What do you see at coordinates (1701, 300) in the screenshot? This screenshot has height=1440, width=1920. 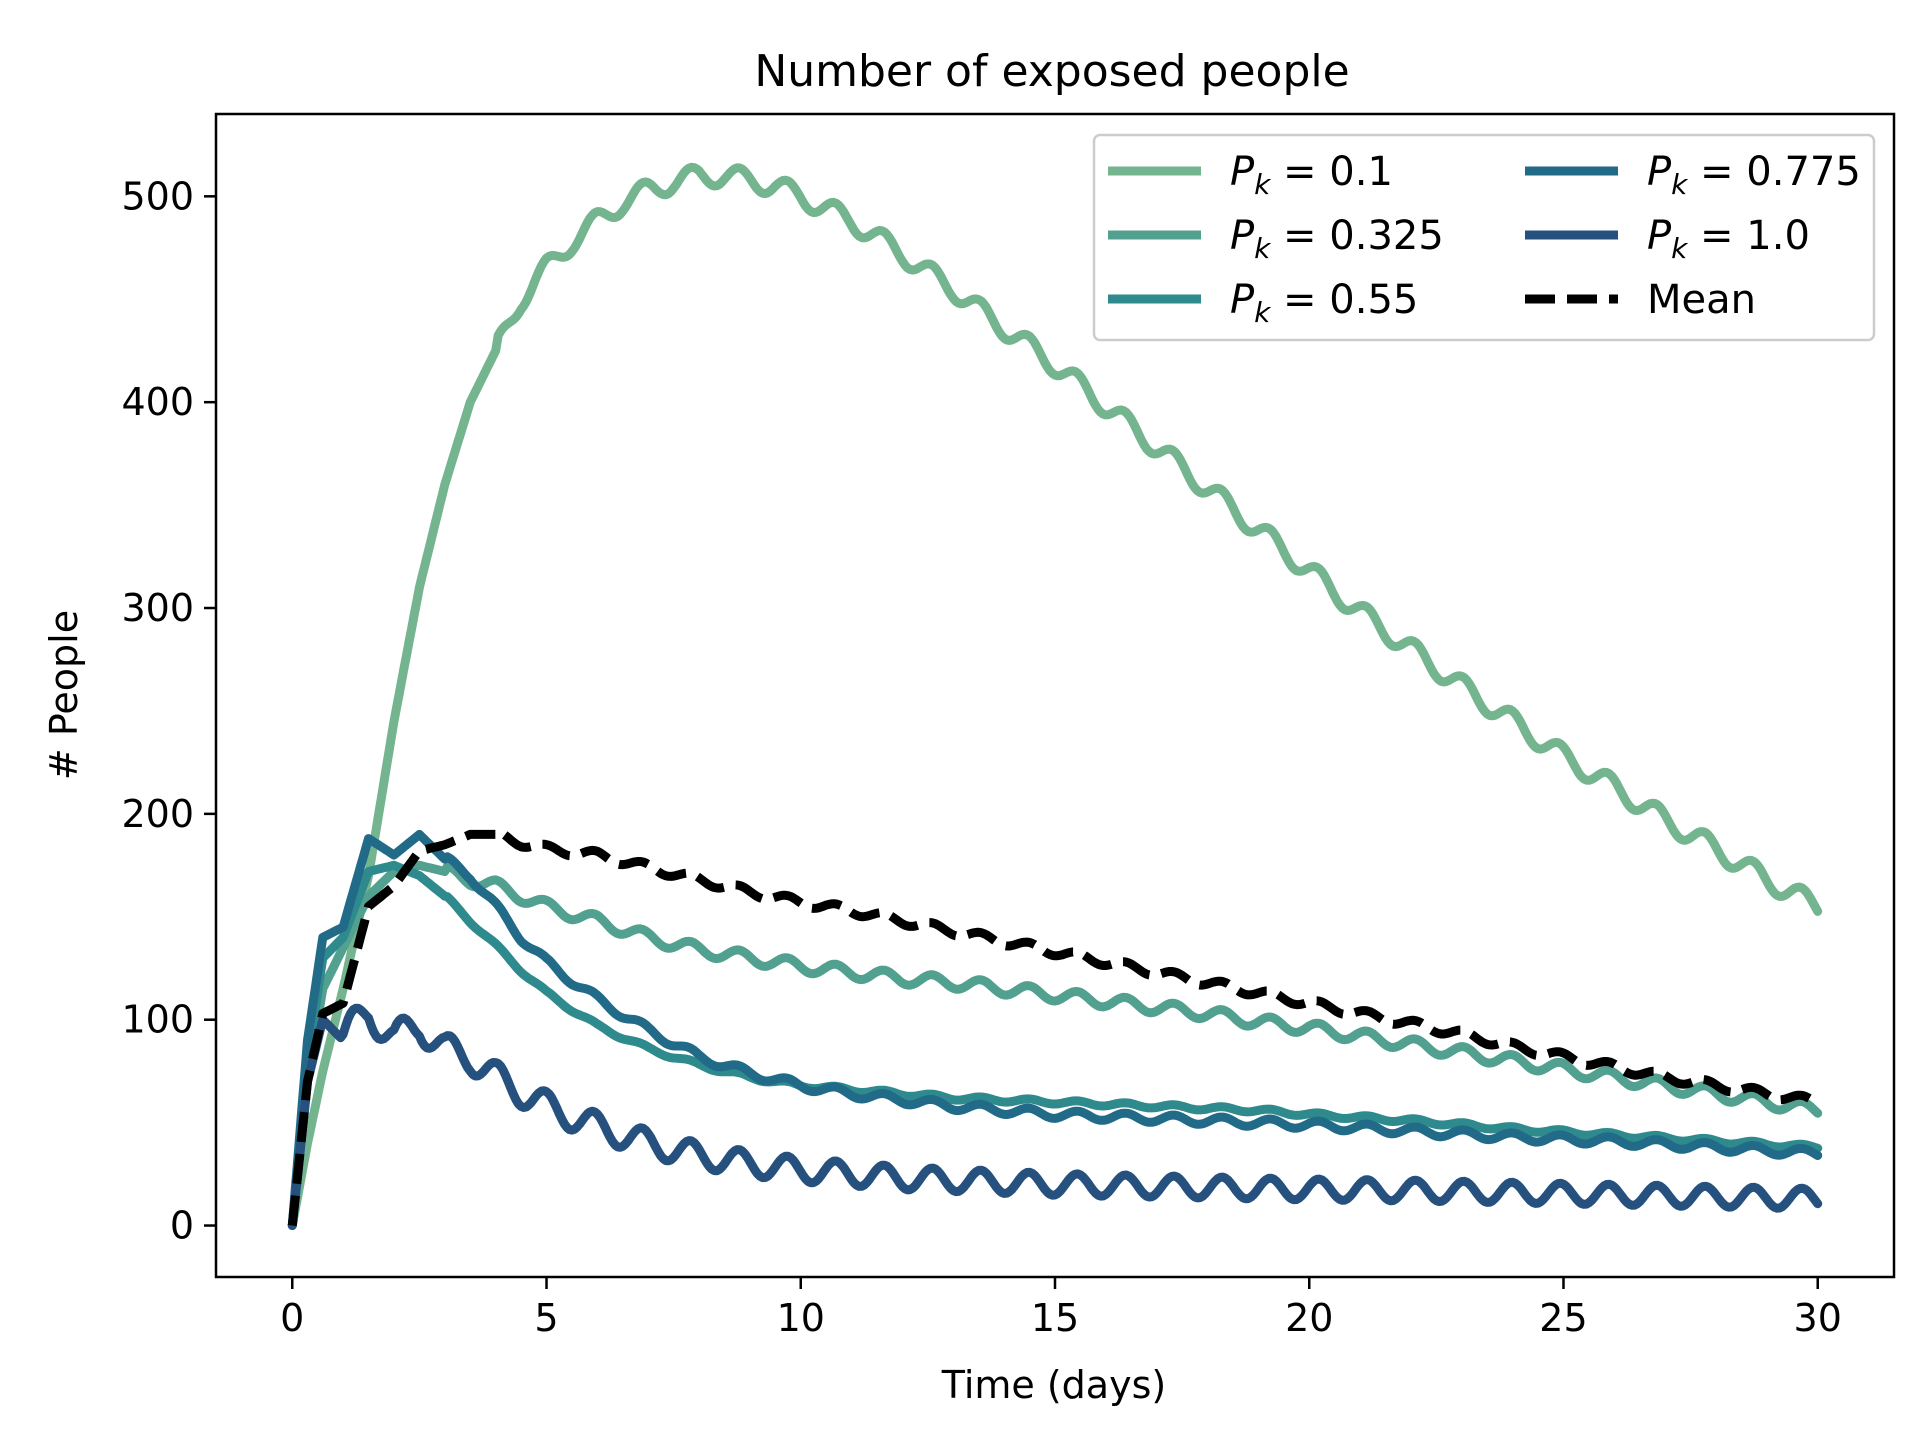 I see `legend-label: Mean` at bounding box center [1701, 300].